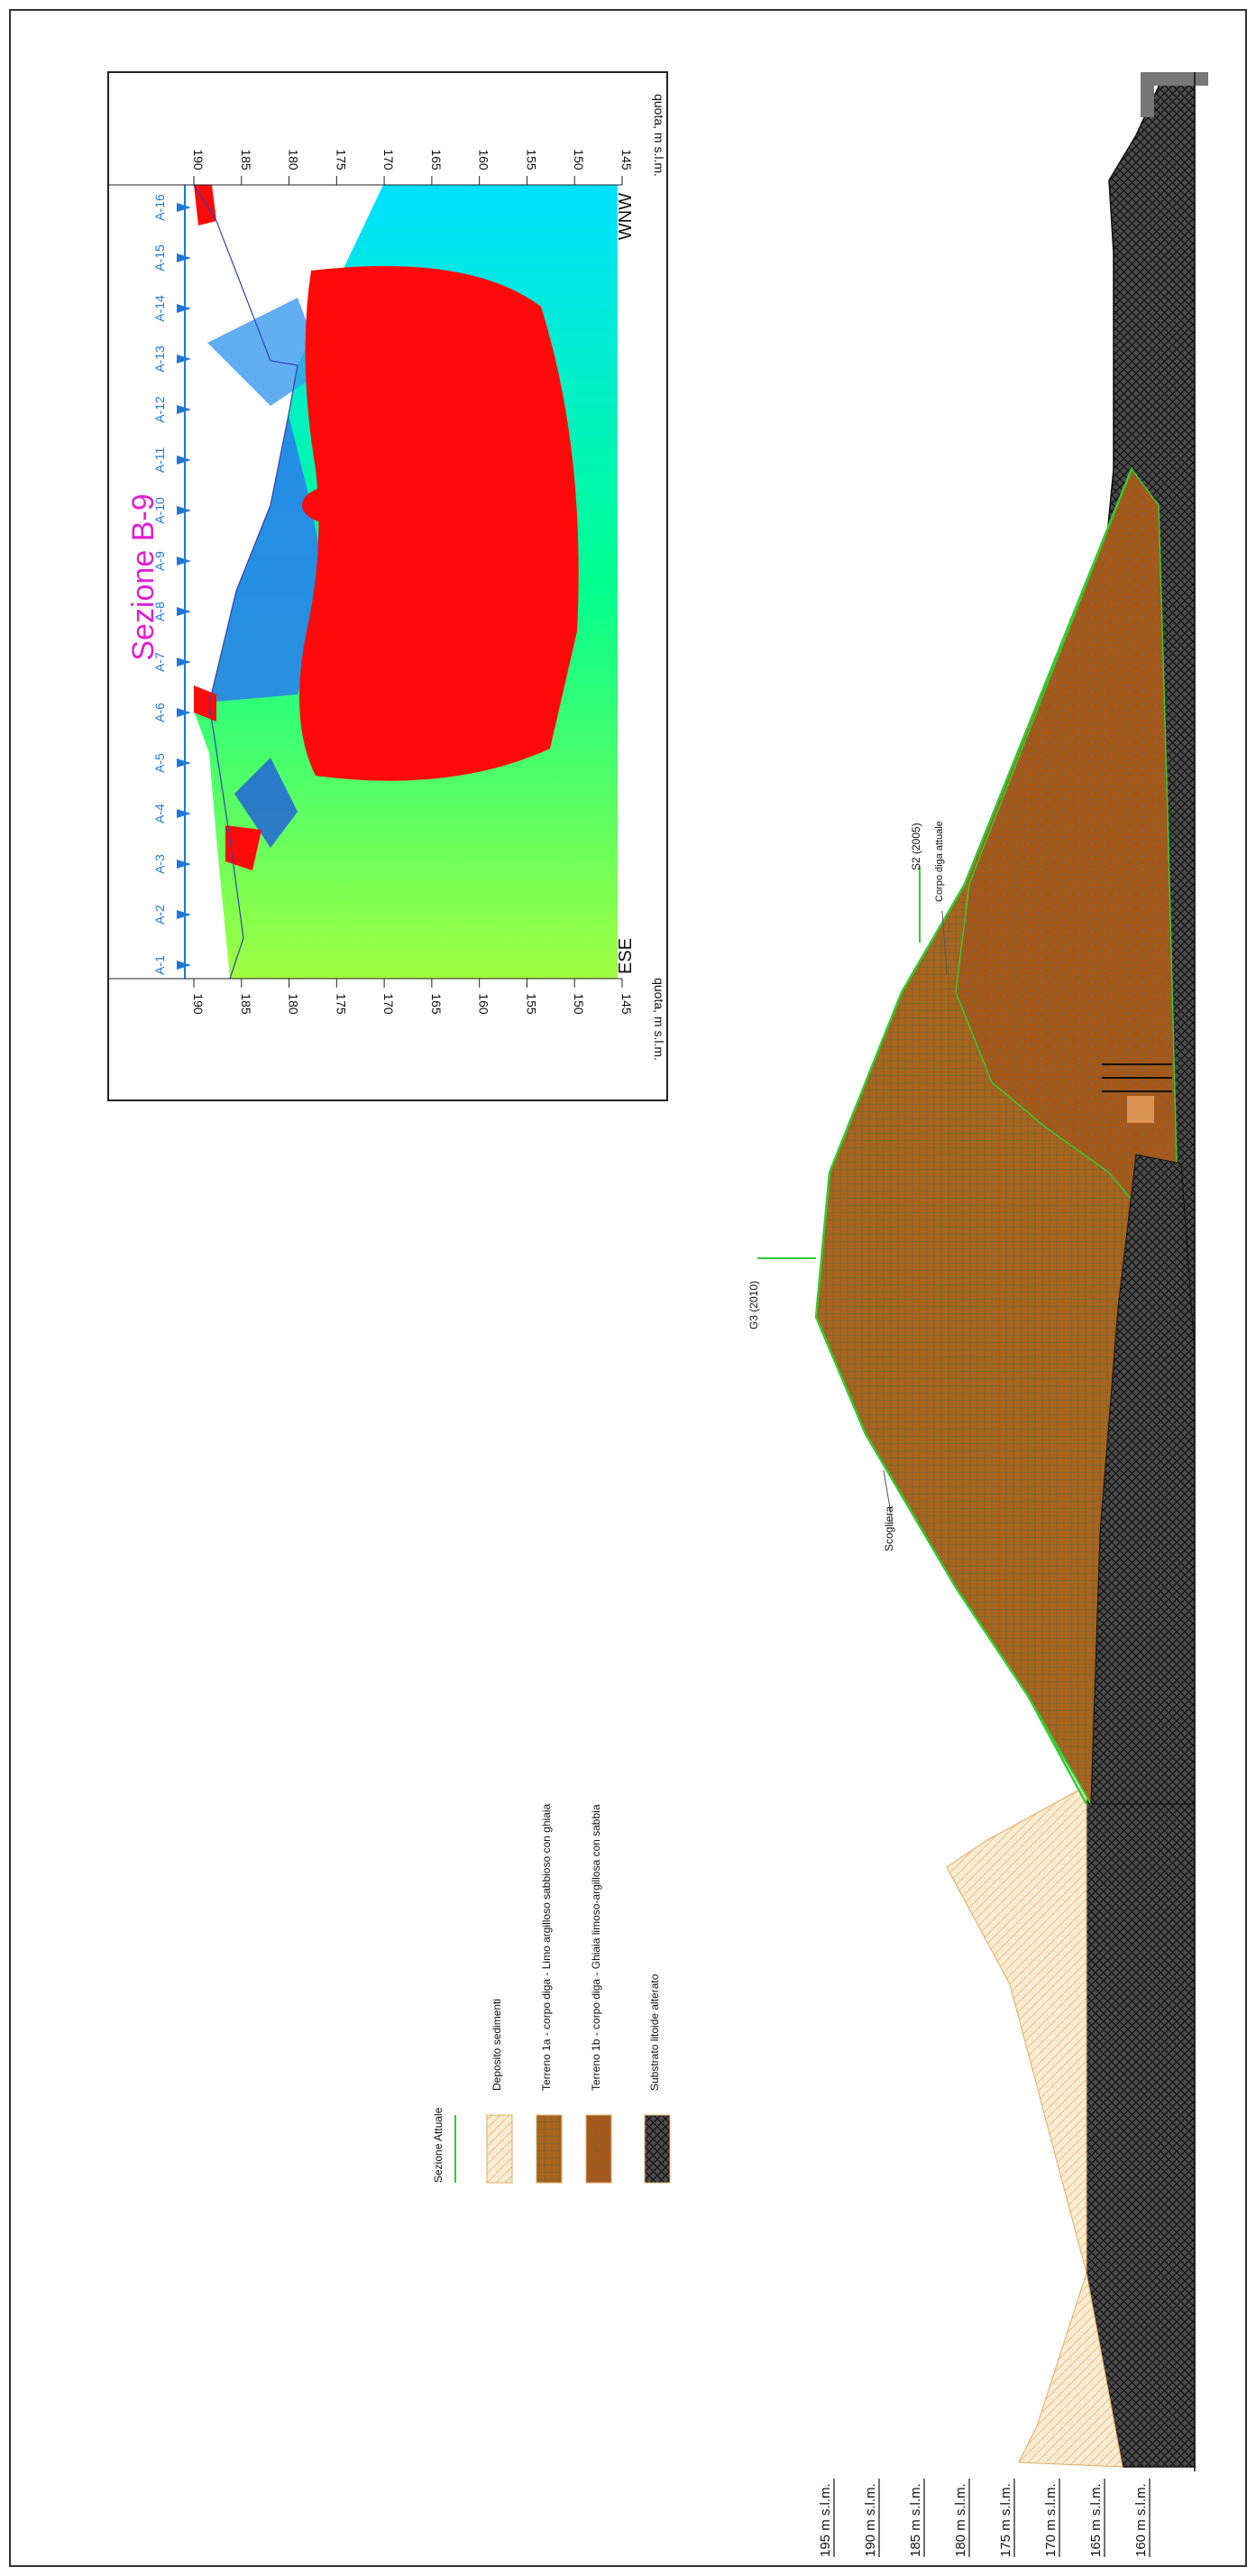 This screenshot has width=1256, height=2576. I want to click on station-label: A-9, so click(159, 561).